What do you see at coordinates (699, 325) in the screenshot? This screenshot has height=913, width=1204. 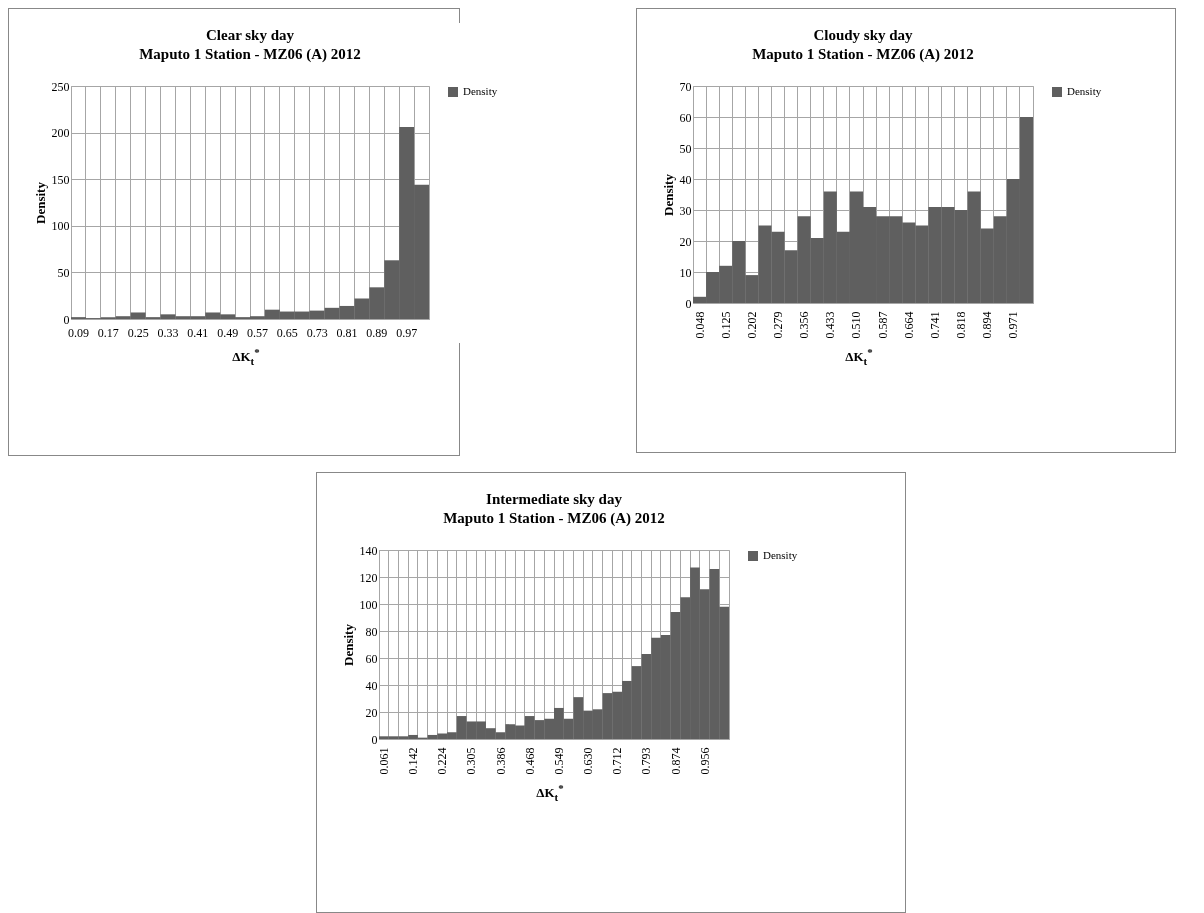 I see `x-tick-label: 0.048` at bounding box center [699, 325].